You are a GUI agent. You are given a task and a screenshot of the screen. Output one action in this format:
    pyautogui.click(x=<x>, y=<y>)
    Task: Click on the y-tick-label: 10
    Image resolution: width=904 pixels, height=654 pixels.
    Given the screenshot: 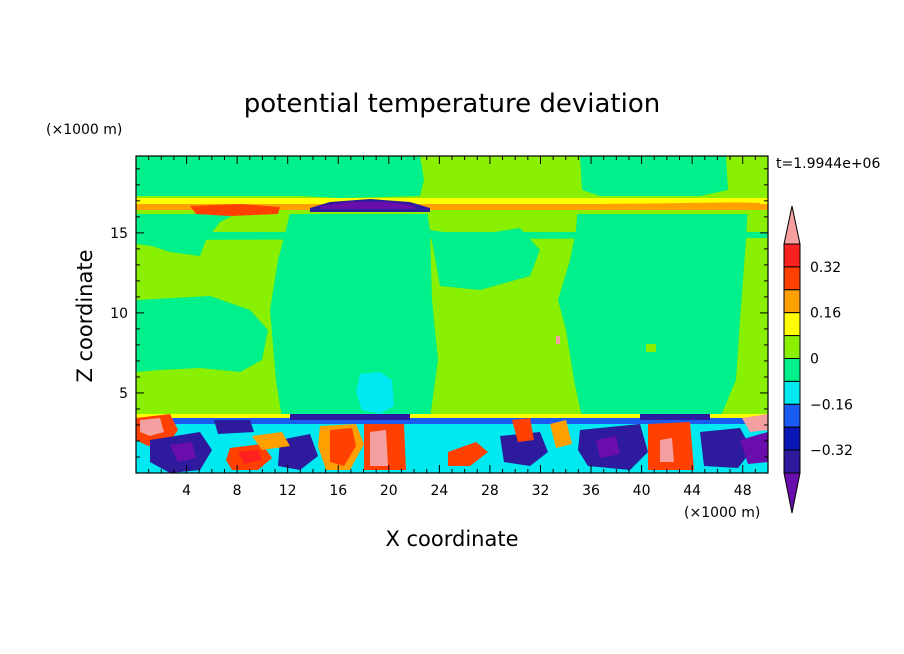 What is the action you would take?
    pyautogui.click(x=119, y=314)
    